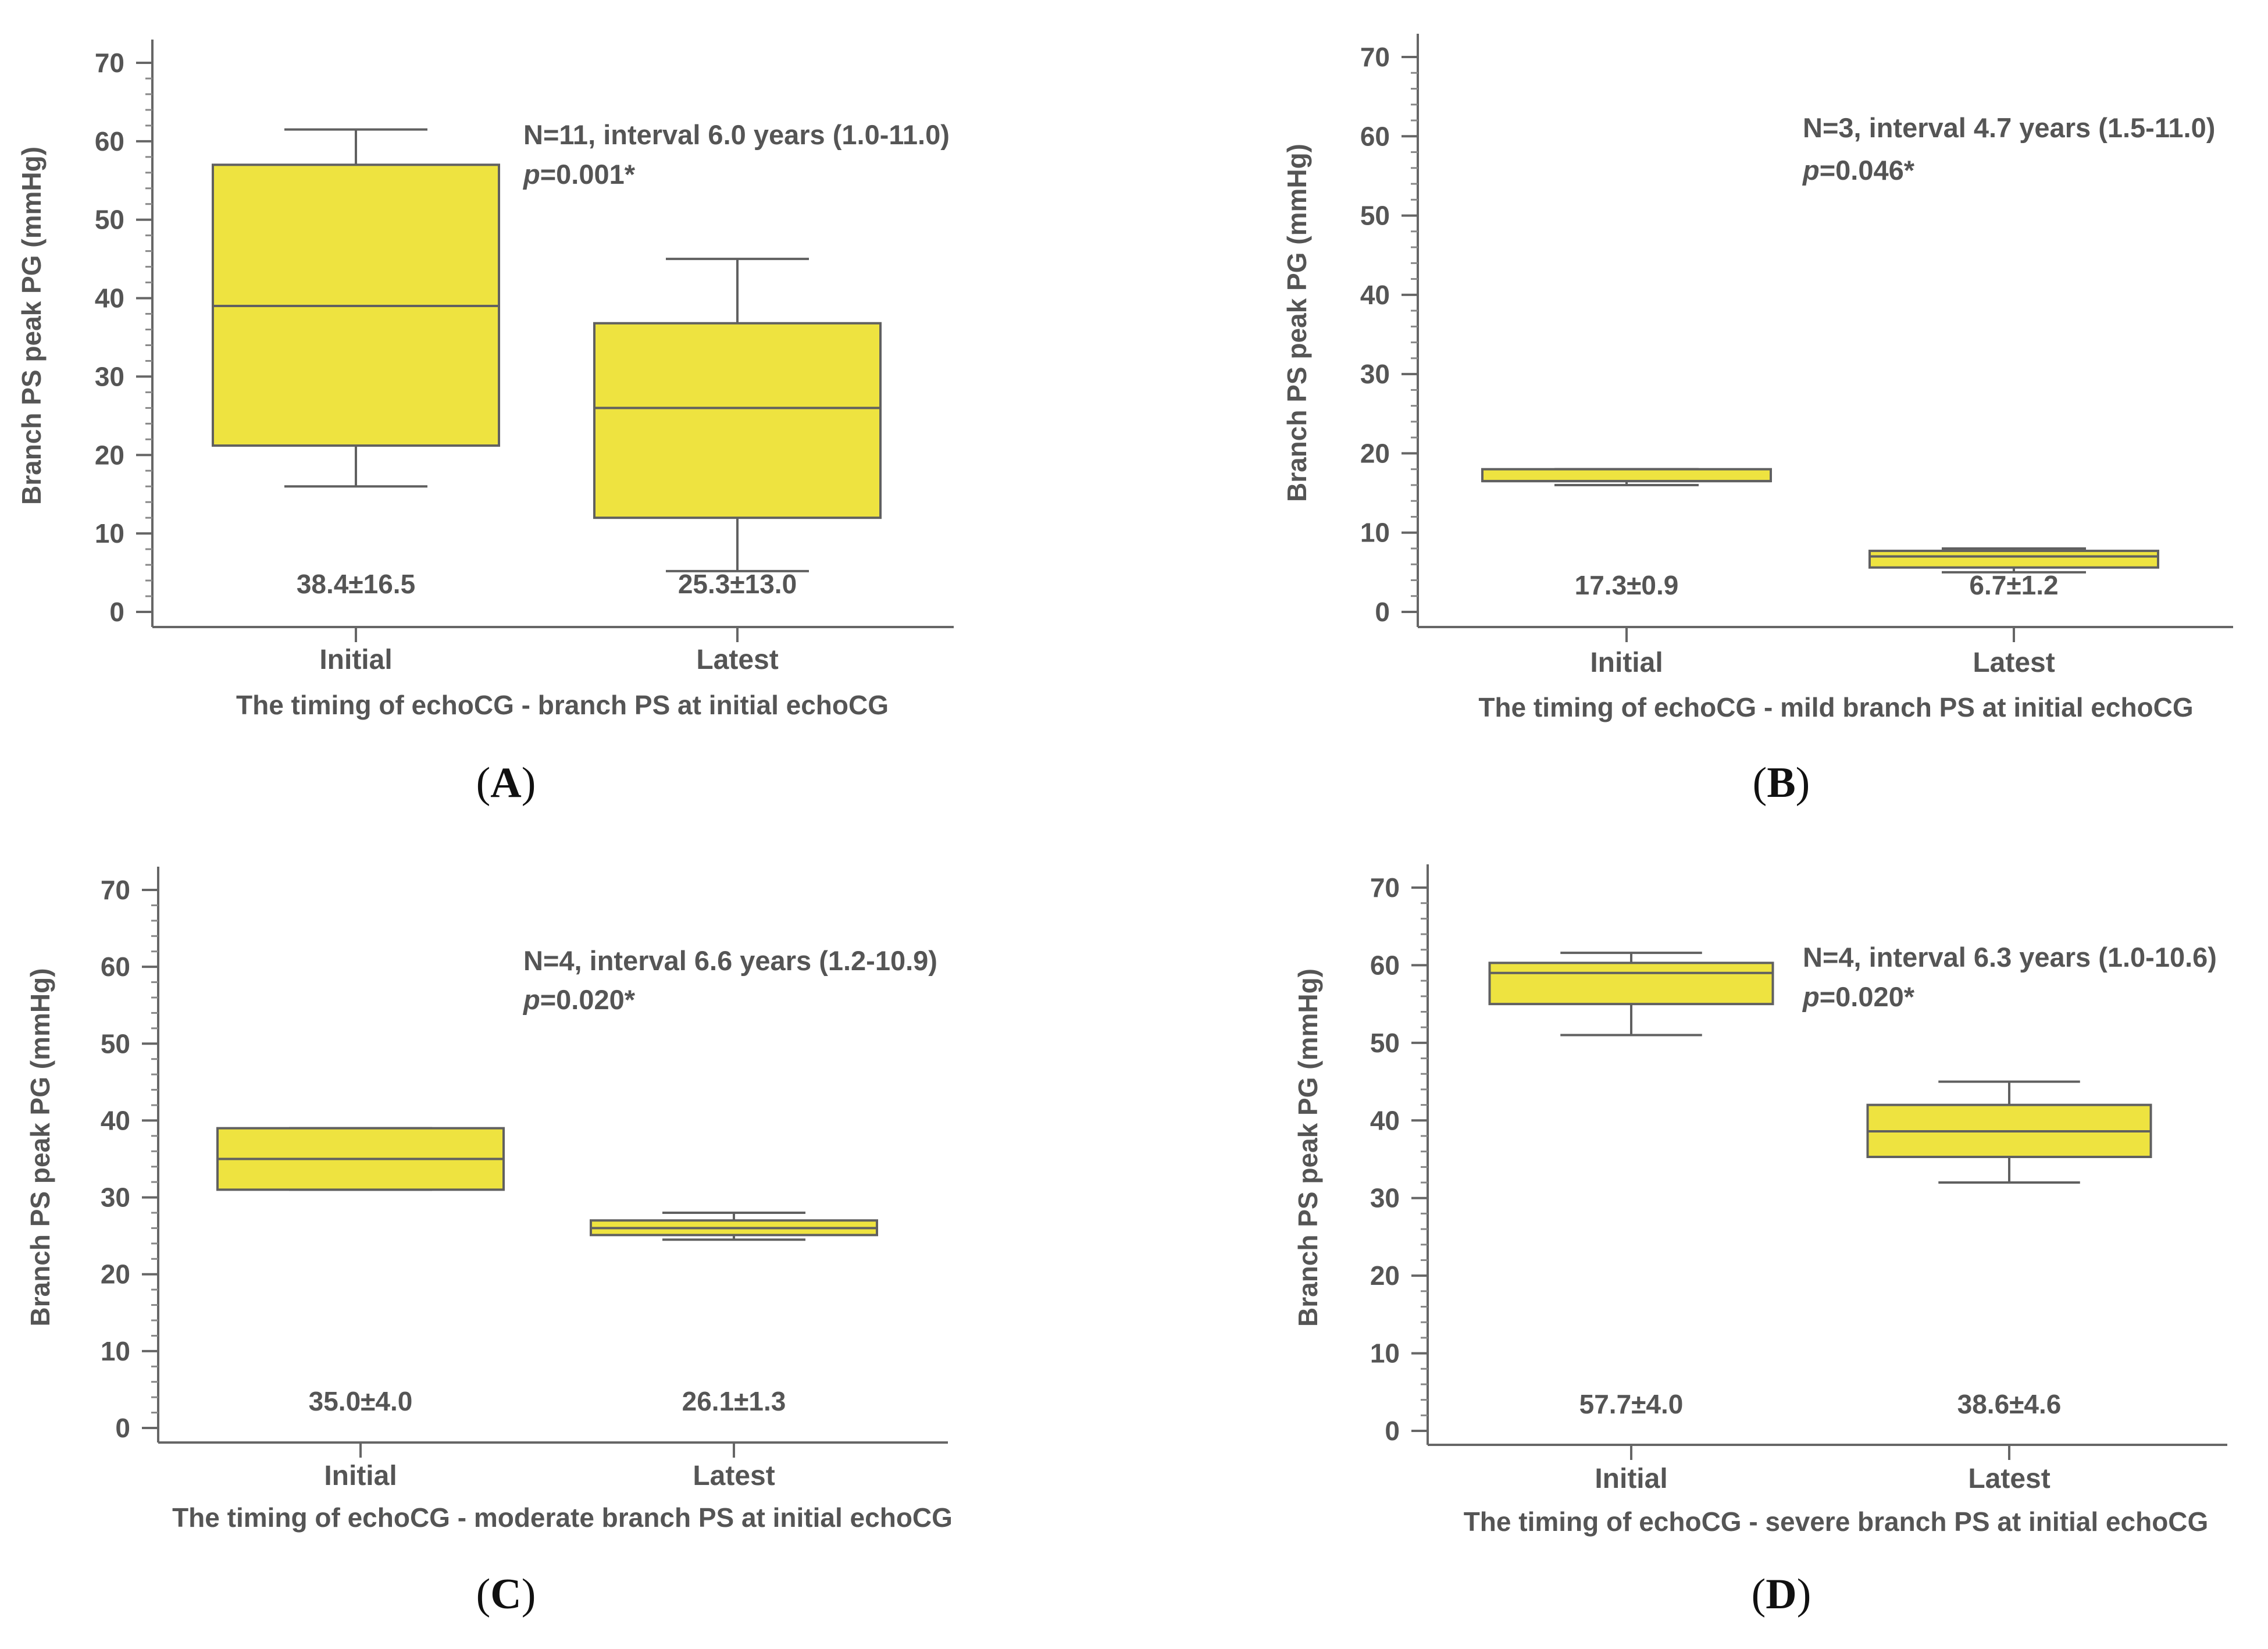  What do you see at coordinates (734, 1401) in the screenshot?
I see `stat-label-latest: 26.1±1.3` at bounding box center [734, 1401].